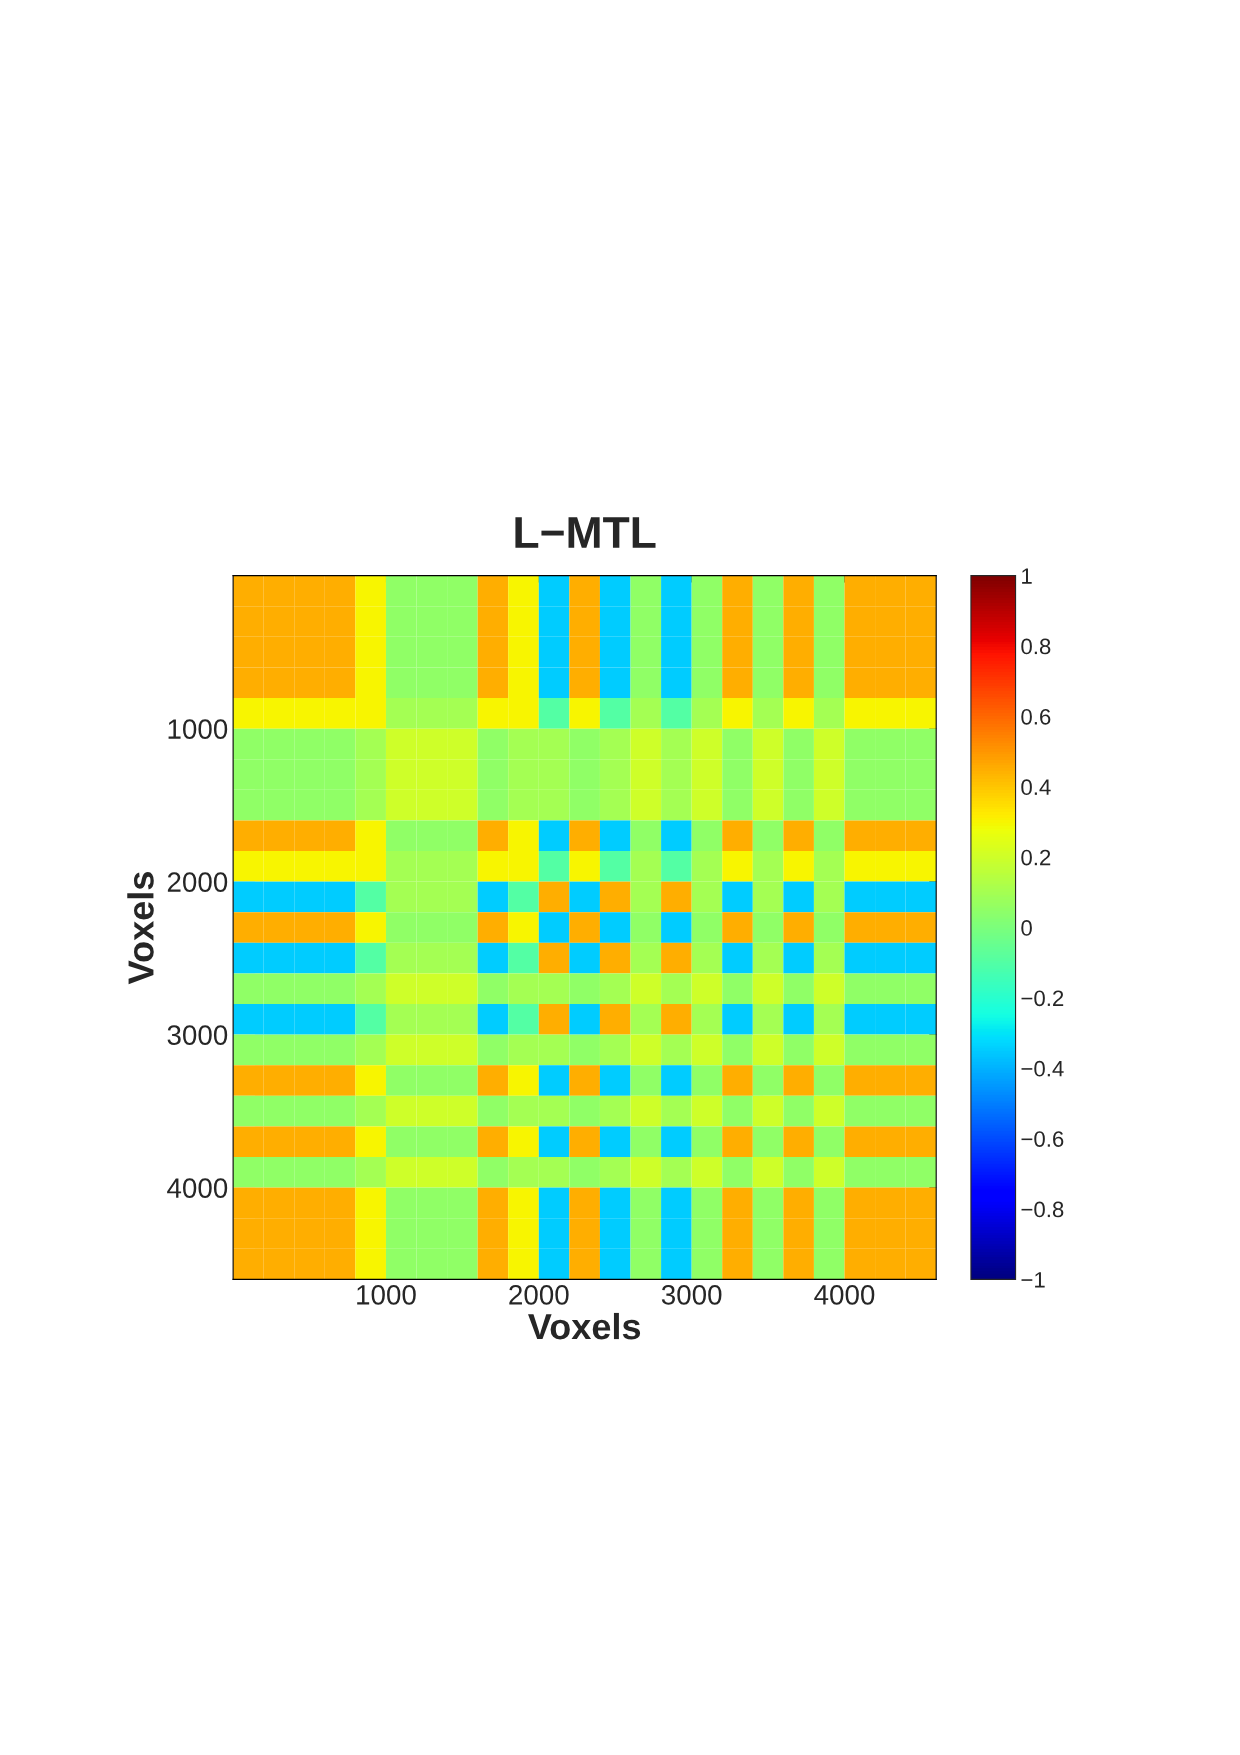  I want to click on chart-title: L−MTL, so click(585, 532).